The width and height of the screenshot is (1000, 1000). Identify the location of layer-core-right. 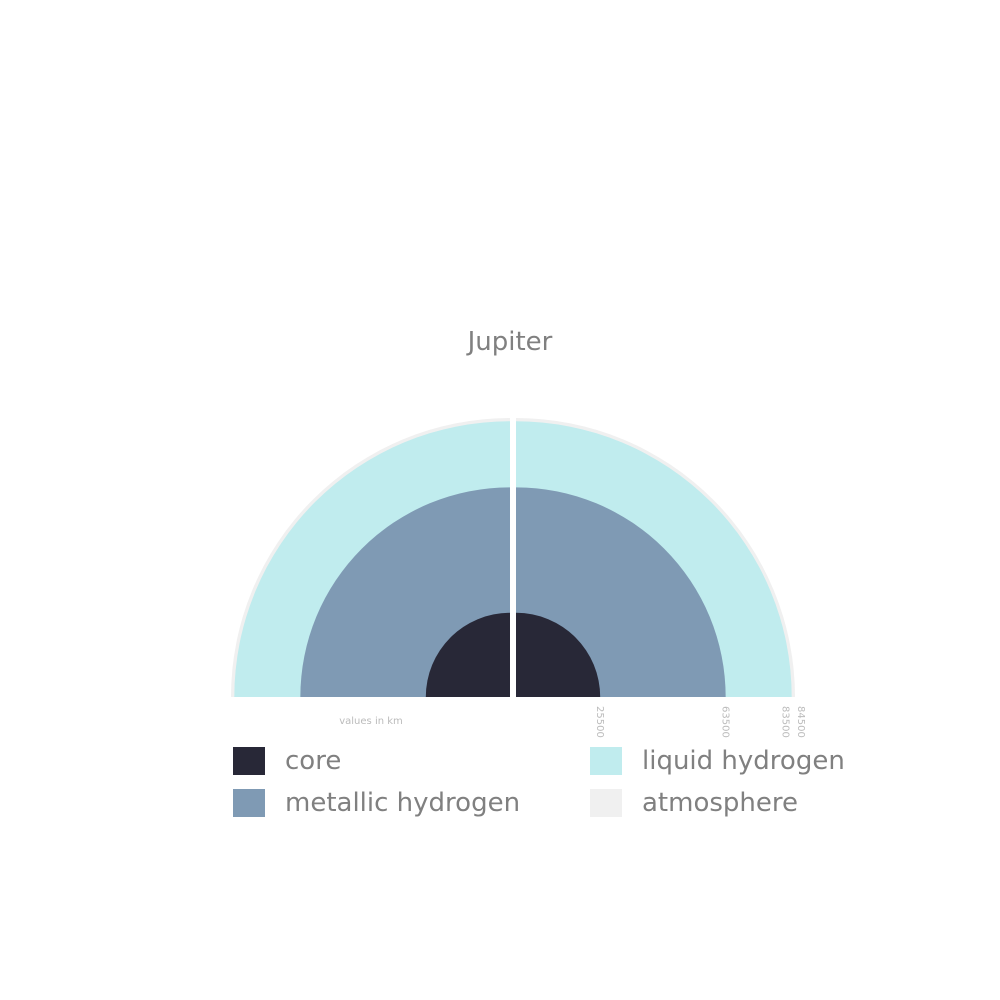
(558, 654).